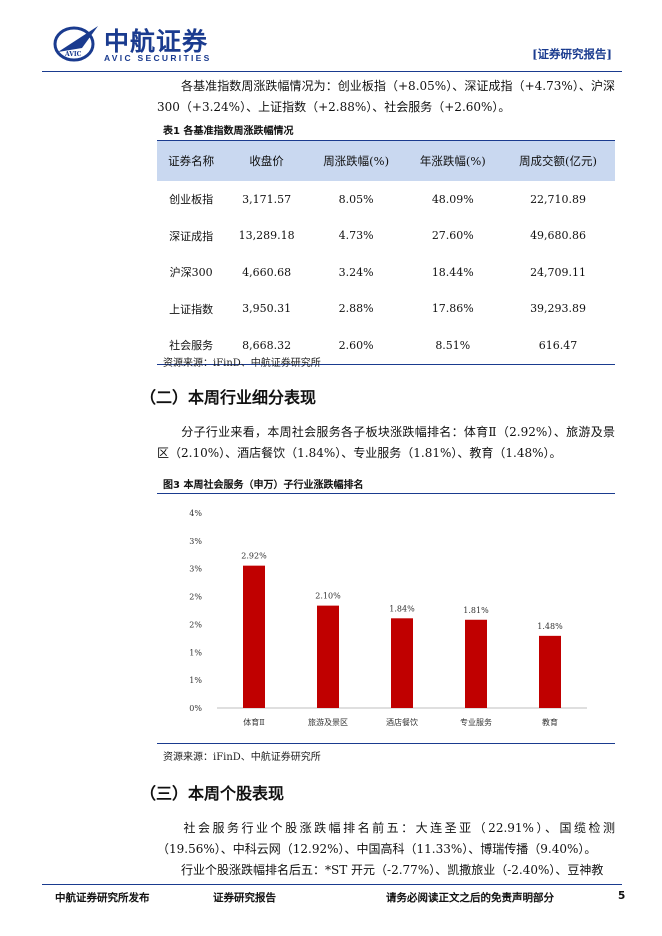 This screenshot has height=936, width=662. Describe the element at coordinates (332, 884) in the screenshot. I see `footer-divider` at that location.